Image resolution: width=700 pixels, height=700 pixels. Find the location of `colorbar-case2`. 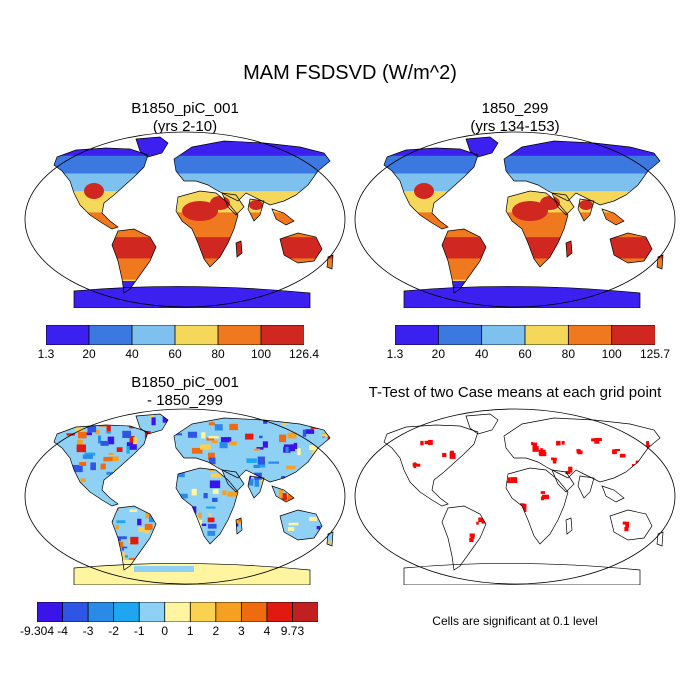

colorbar-case2 is located at coordinates (525, 335).